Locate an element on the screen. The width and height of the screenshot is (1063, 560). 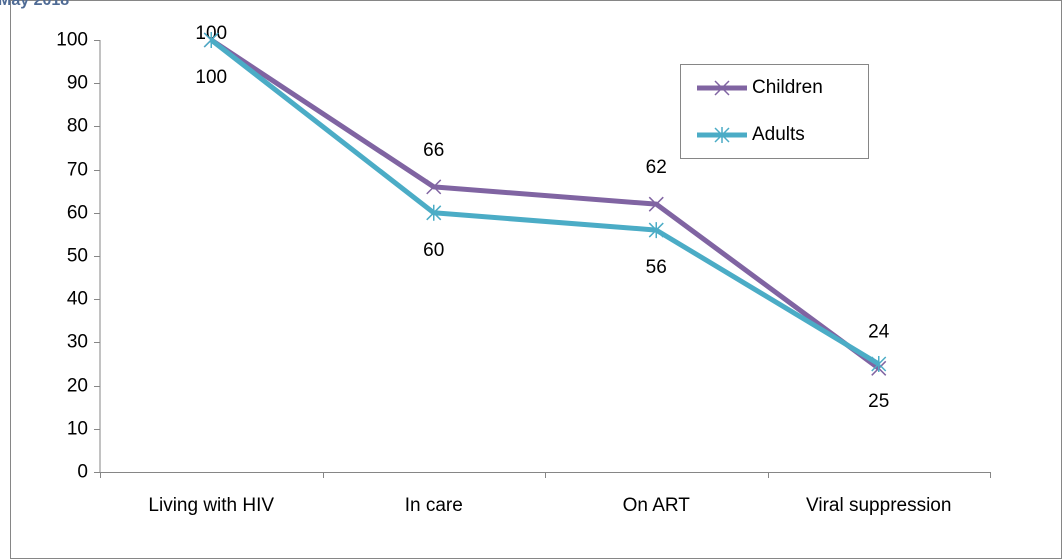
legend-label: Adults is located at coordinates (778, 134).